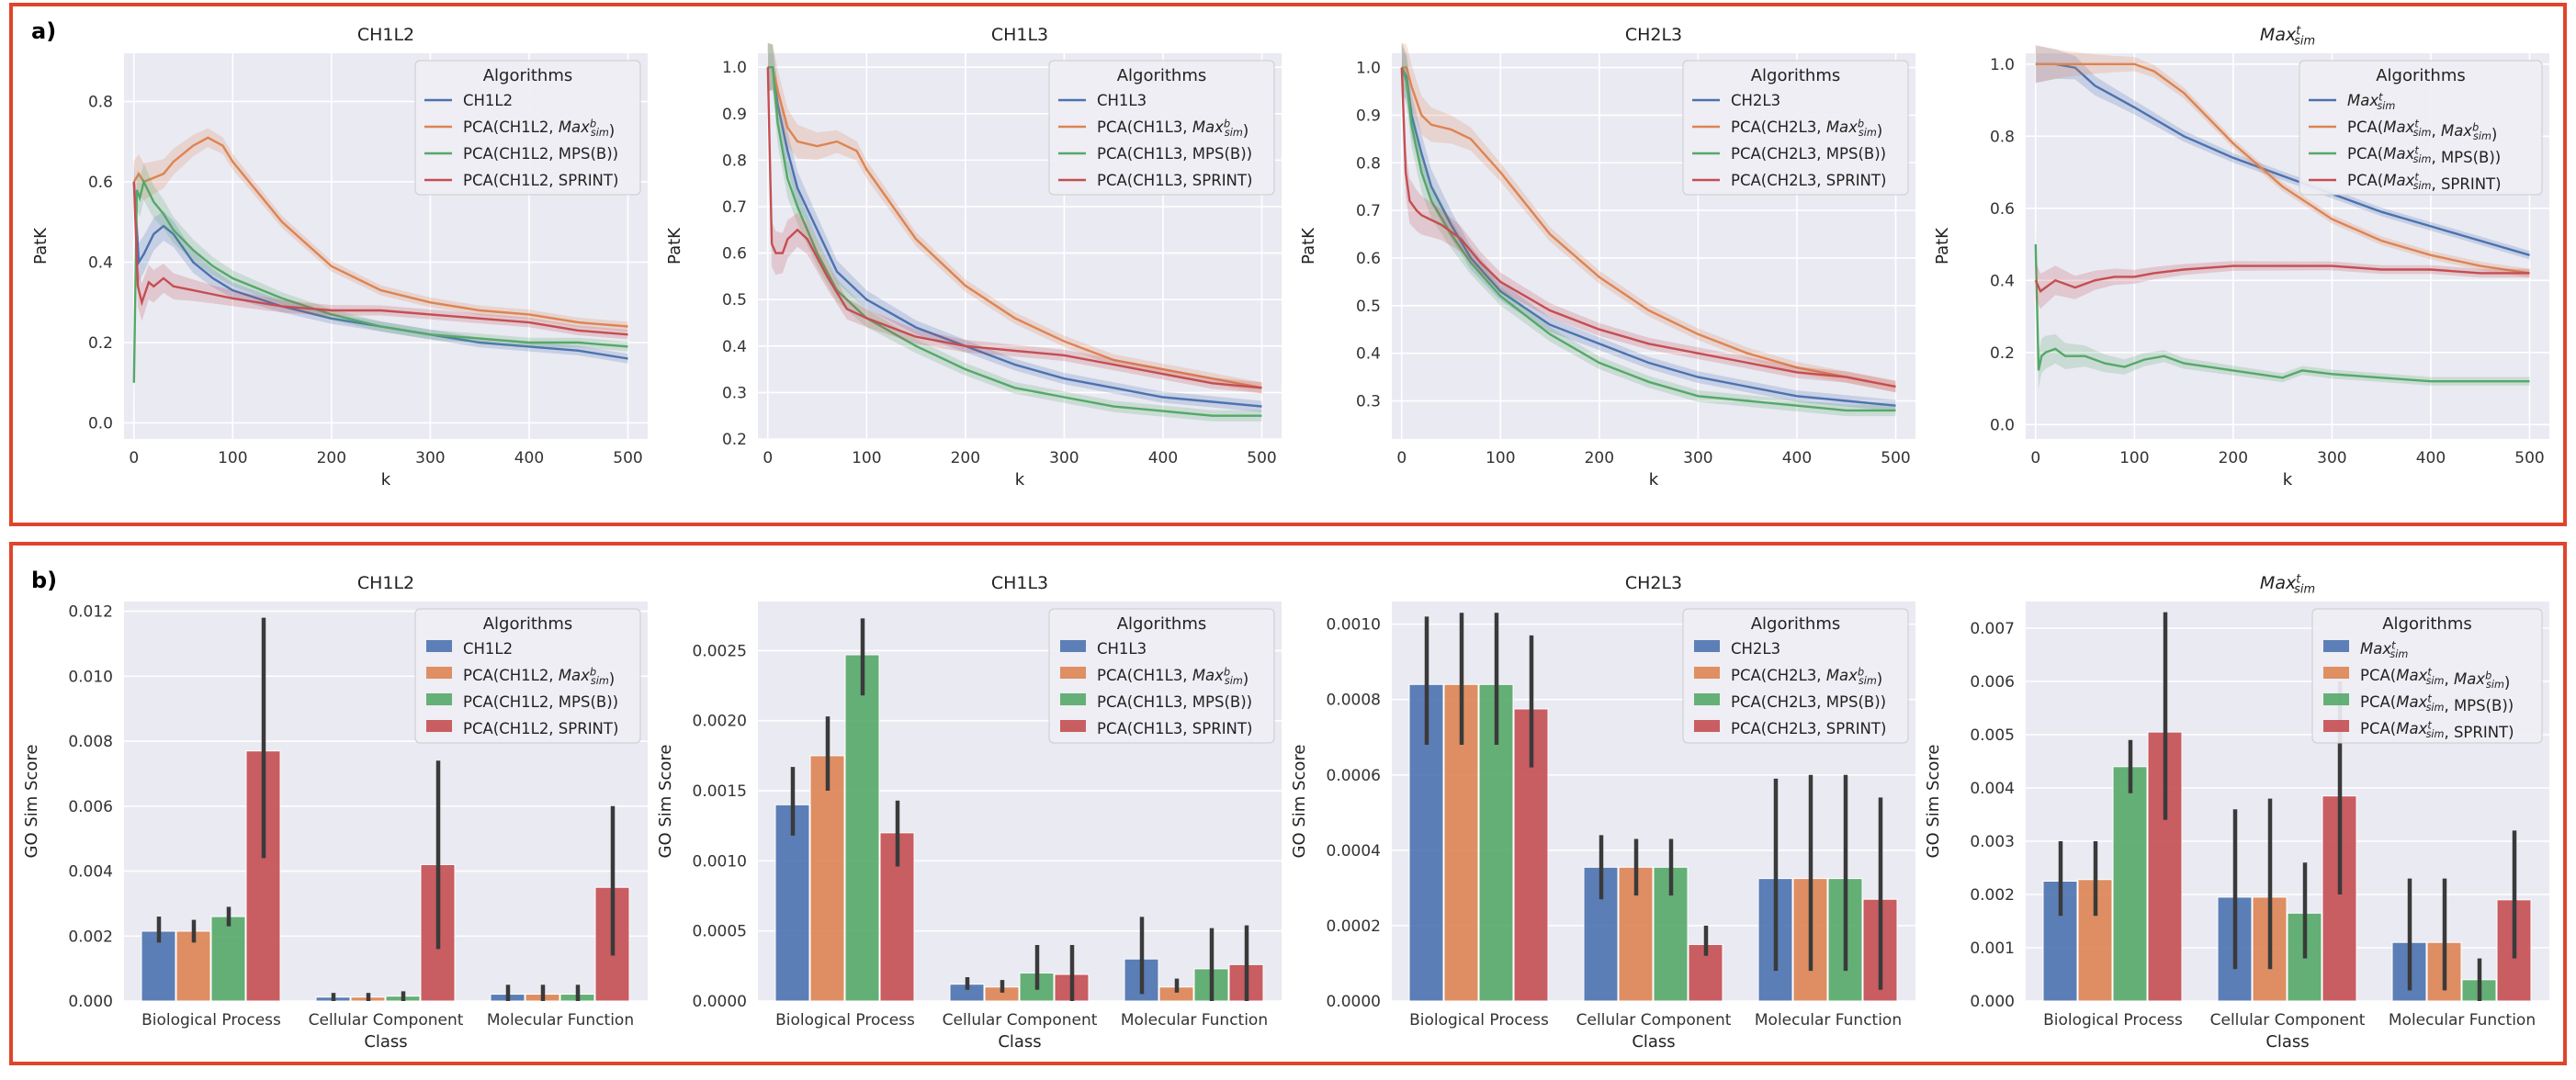 This screenshot has height=1080, width=2576. What do you see at coordinates (90, 1002) in the screenshot?
I see `y-tick-label: 0.000` at bounding box center [90, 1002].